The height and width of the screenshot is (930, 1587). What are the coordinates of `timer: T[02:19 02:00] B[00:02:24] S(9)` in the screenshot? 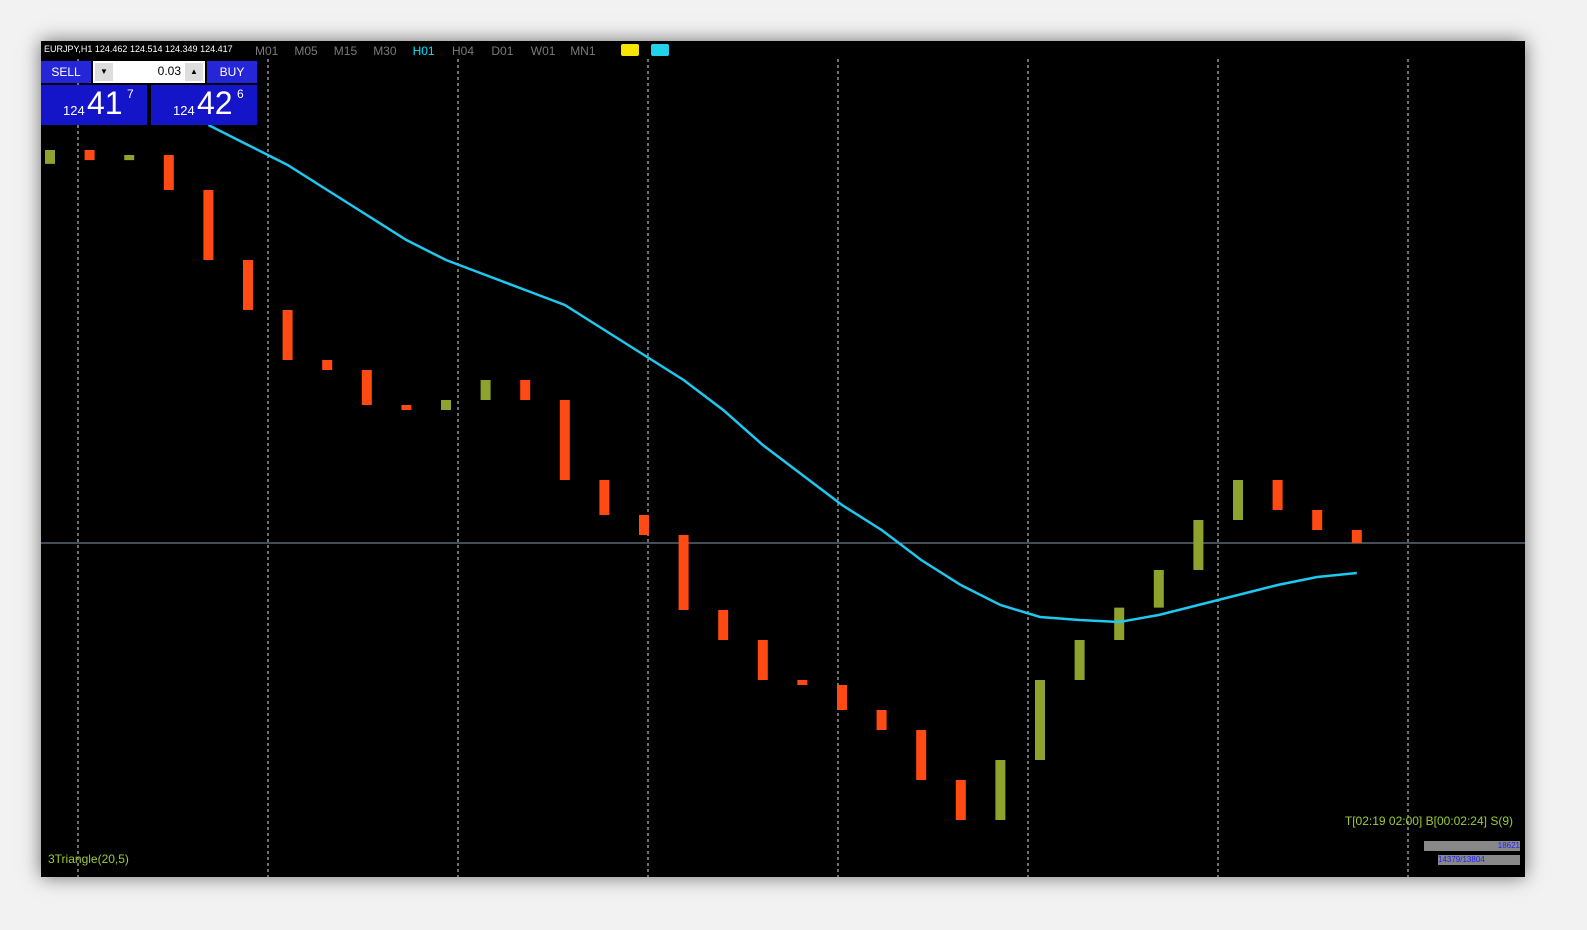 It's located at (1428, 821).